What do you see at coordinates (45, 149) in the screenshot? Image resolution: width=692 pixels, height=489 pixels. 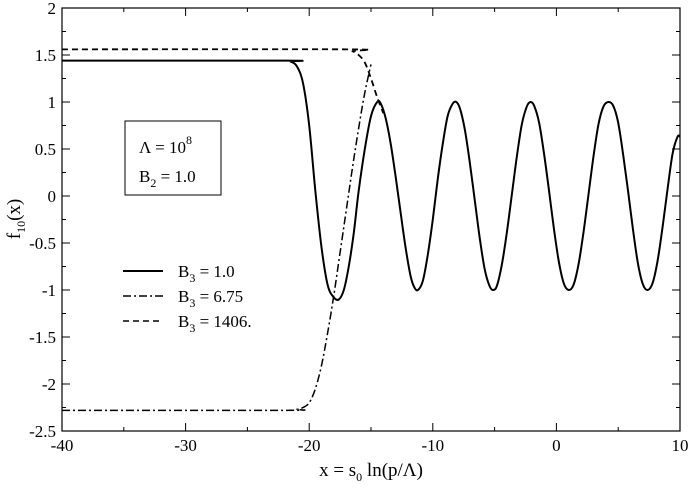 I see `y-tick-label: 0.5` at bounding box center [45, 149].